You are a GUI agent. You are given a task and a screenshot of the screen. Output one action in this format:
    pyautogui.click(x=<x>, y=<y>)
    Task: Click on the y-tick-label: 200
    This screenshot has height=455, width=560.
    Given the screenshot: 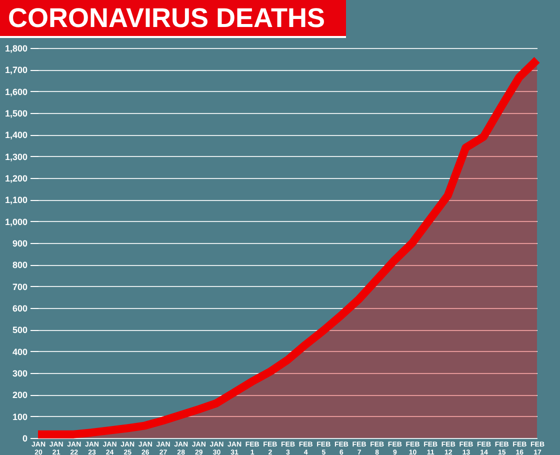 What is the action you would take?
    pyautogui.click(x=20, y=395)
    